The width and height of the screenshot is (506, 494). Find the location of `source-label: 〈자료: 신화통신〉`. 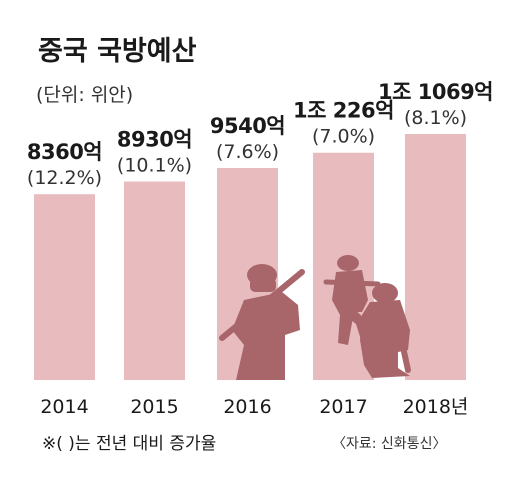

source-label: 〈자료: 신화통신〉 is located at coordinates (389, 444).